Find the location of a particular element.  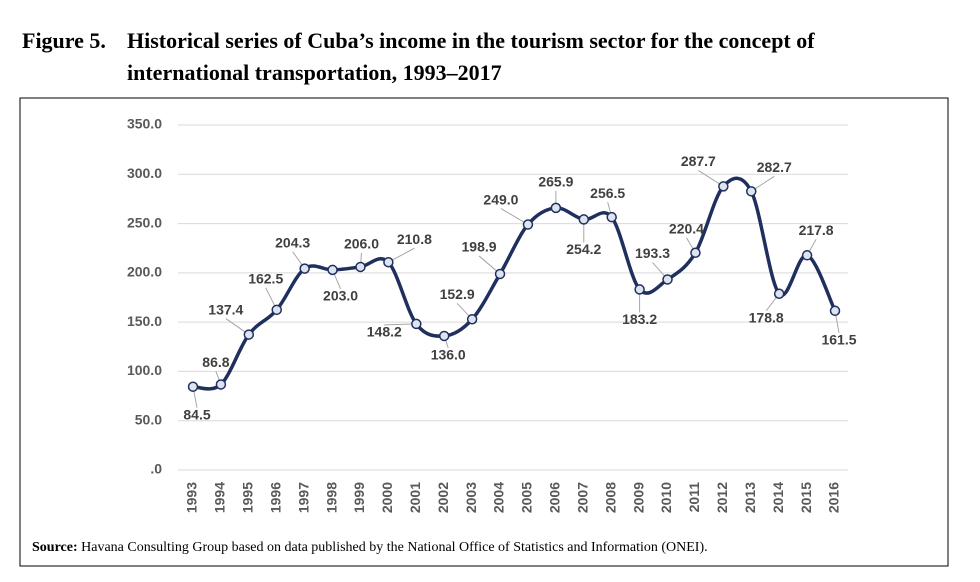

figure-label: Figure 5. is located at coordinates (64, 40).